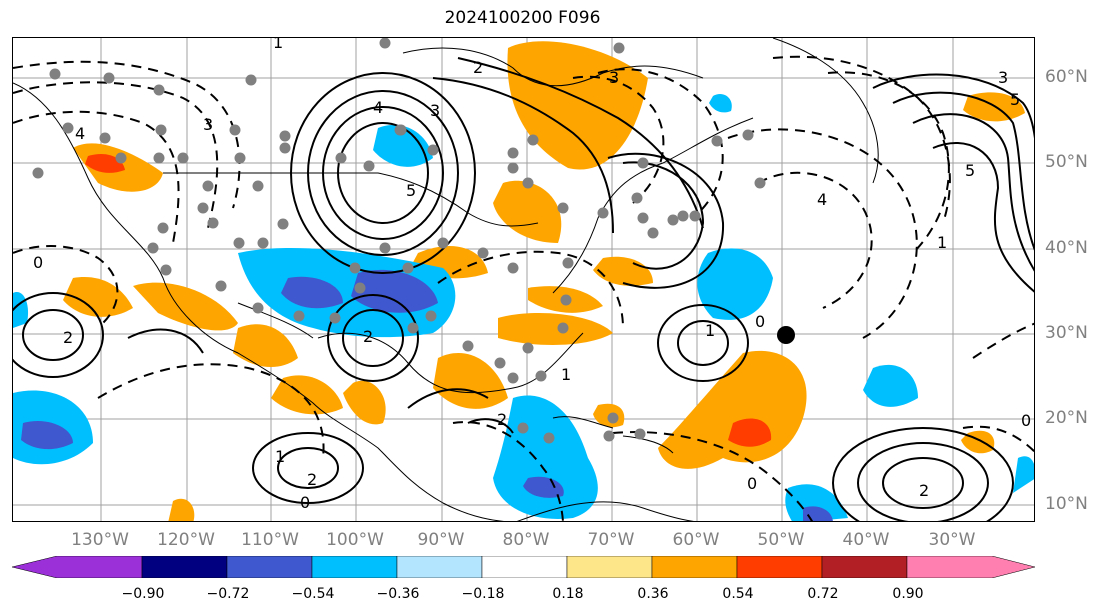 The image size is (1105, 615). What do you see at coordinates (781, 540) in the screenshot?
I see `longitude-label: 50°W` at bounding box center [781, 540].